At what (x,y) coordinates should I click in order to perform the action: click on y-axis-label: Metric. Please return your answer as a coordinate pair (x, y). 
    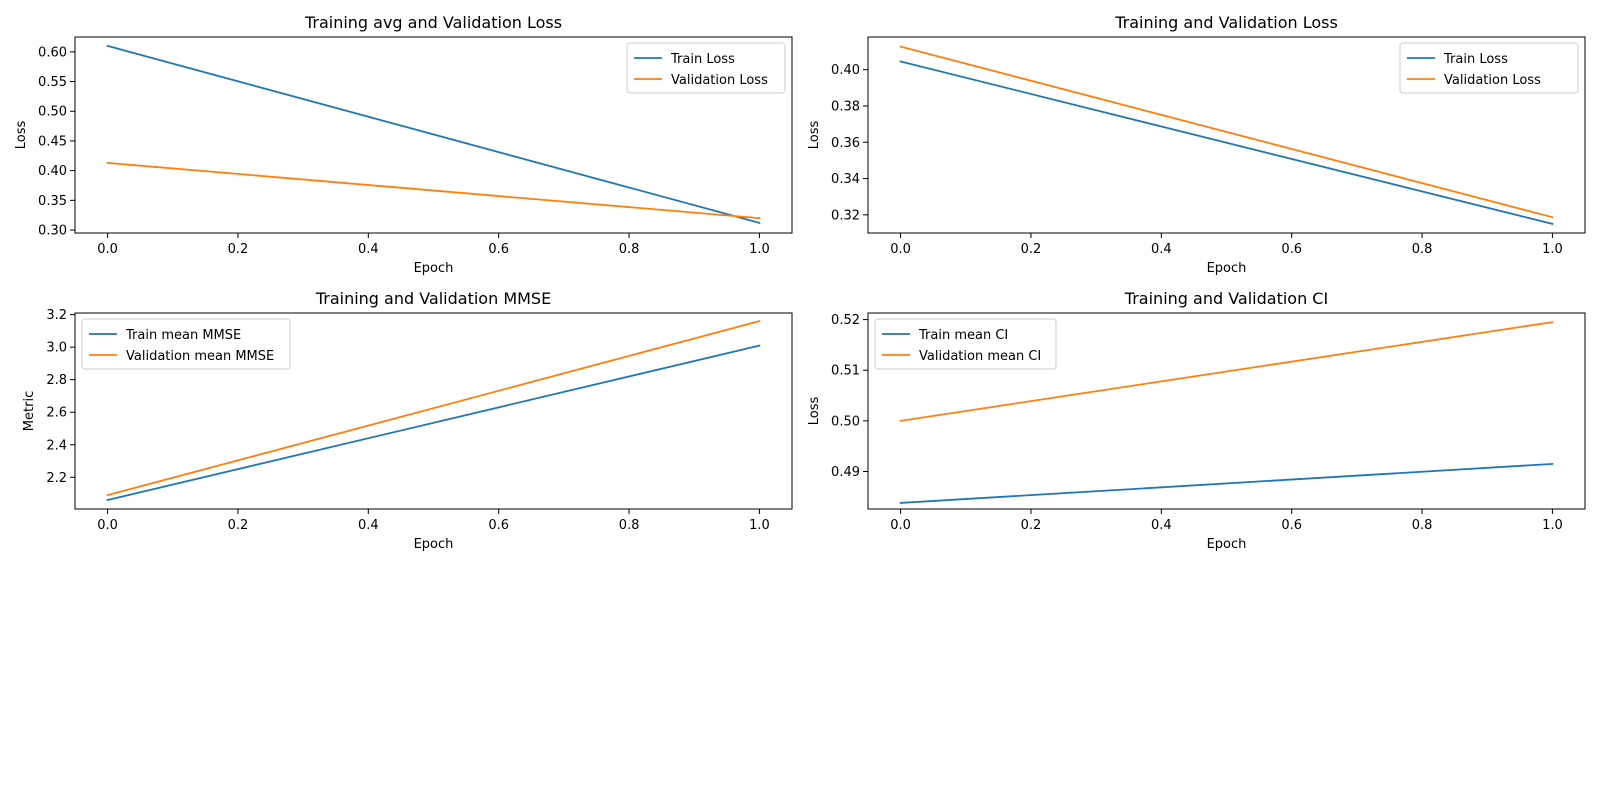
    Looking at the image, I should click on (29, 411).